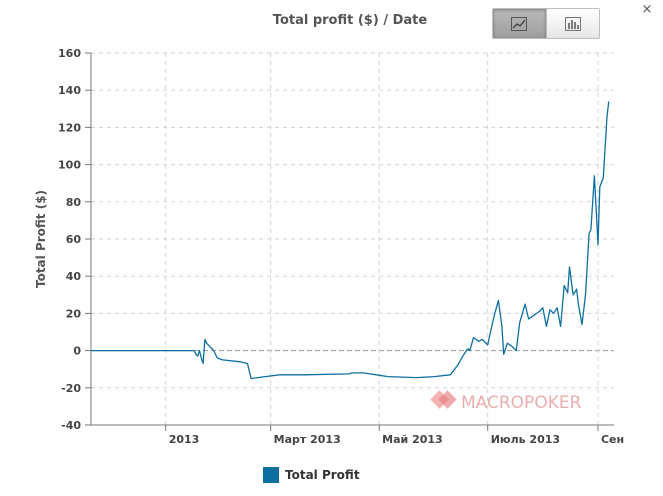 The image size is (663, 496). I want to click on x-tick-label: 2013, so click(184, 439).